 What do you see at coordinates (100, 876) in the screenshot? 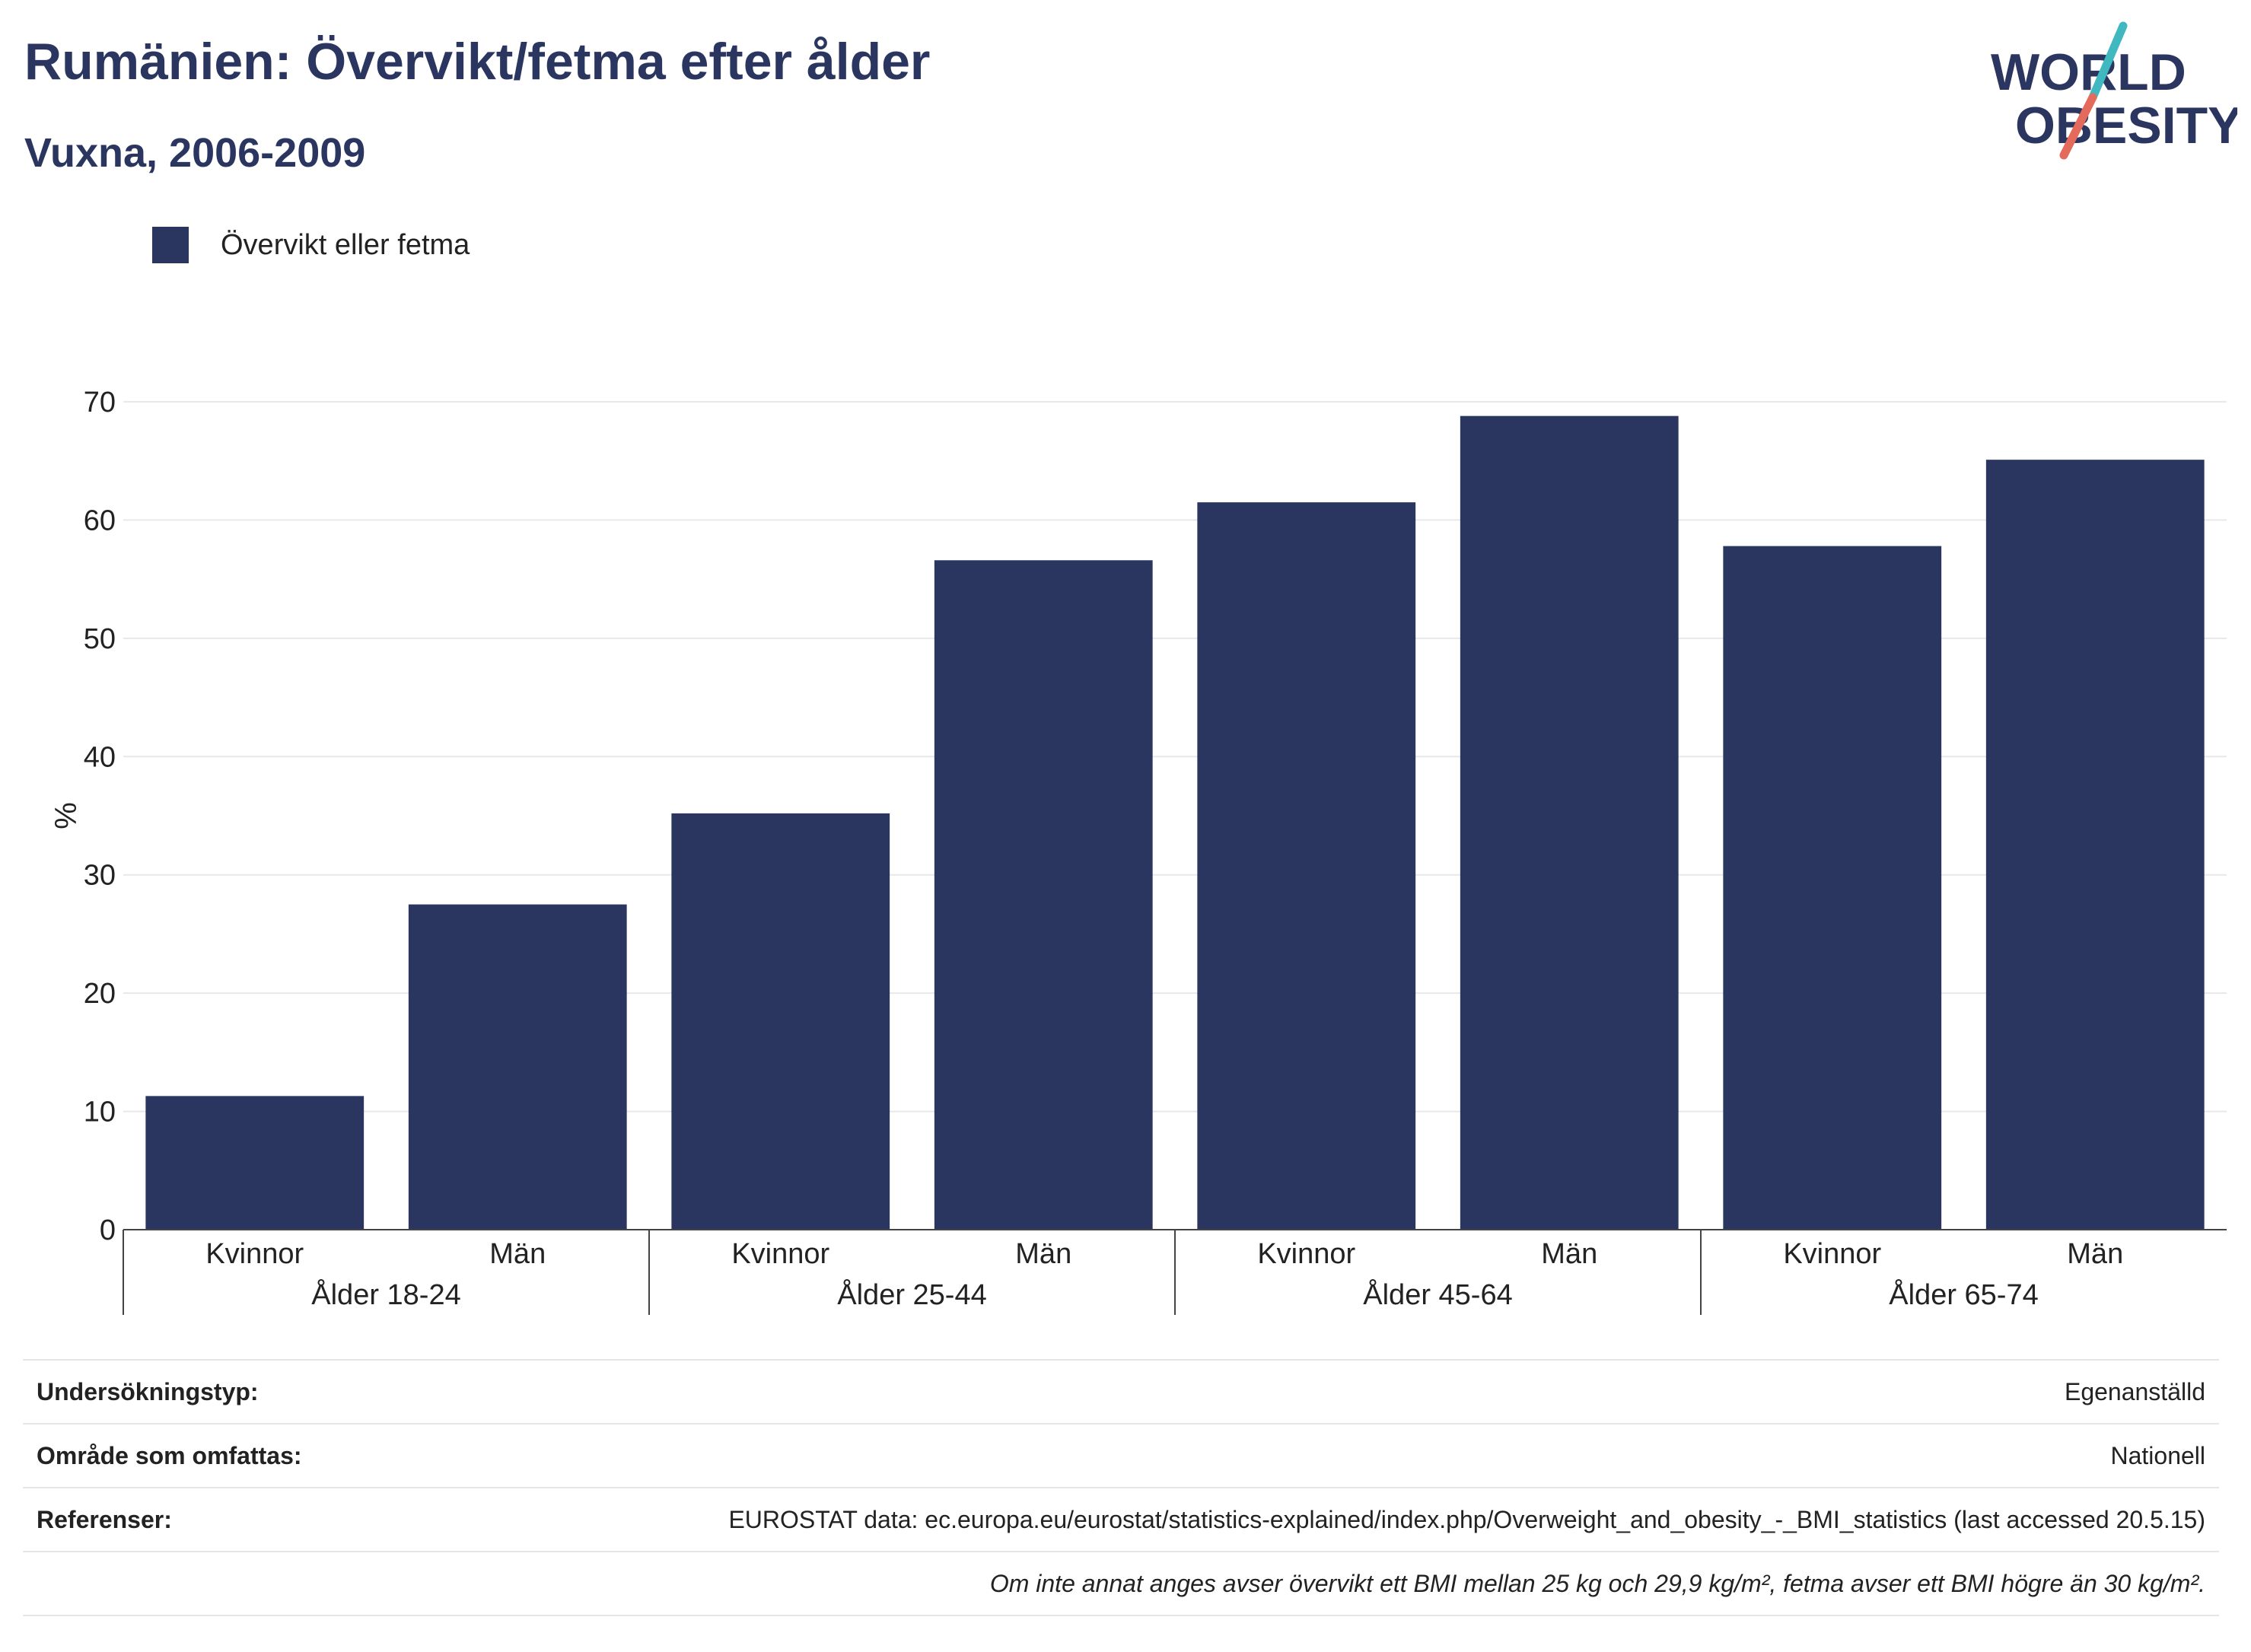
I see `y-tick-label: 30` at bounding box center [100, 876].